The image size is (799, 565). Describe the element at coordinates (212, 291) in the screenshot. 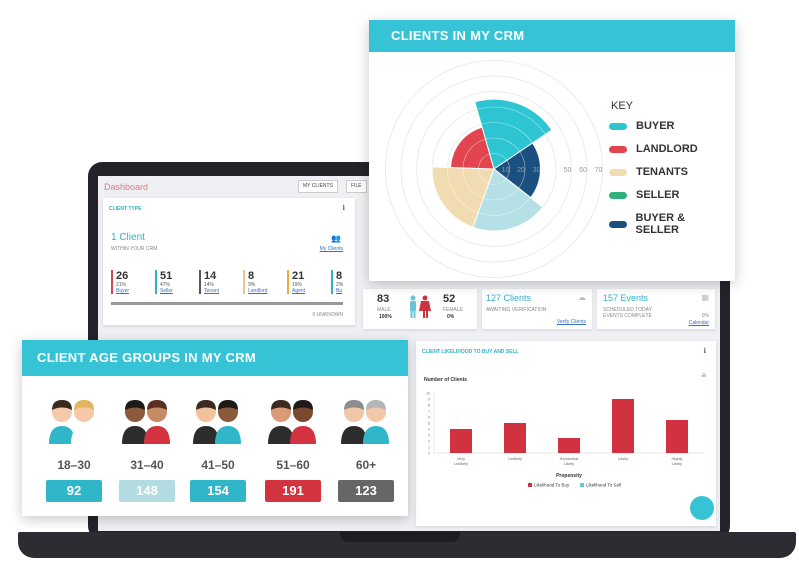

I see `stat-link: Tenant` at that location.